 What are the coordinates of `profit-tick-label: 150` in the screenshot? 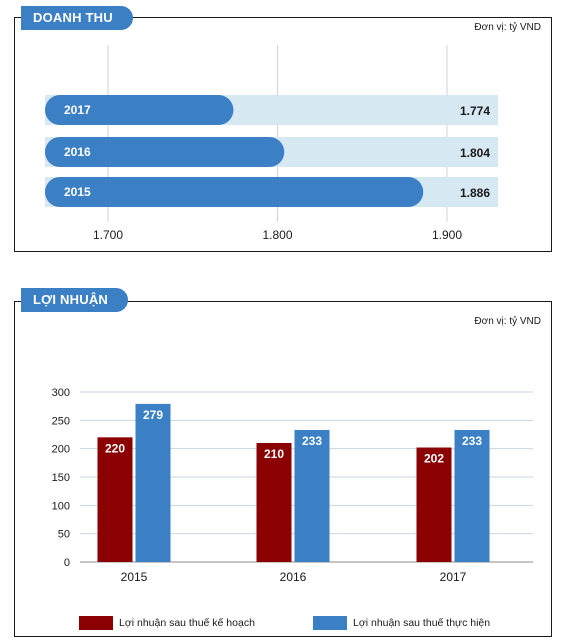 It's located at (61, 478).